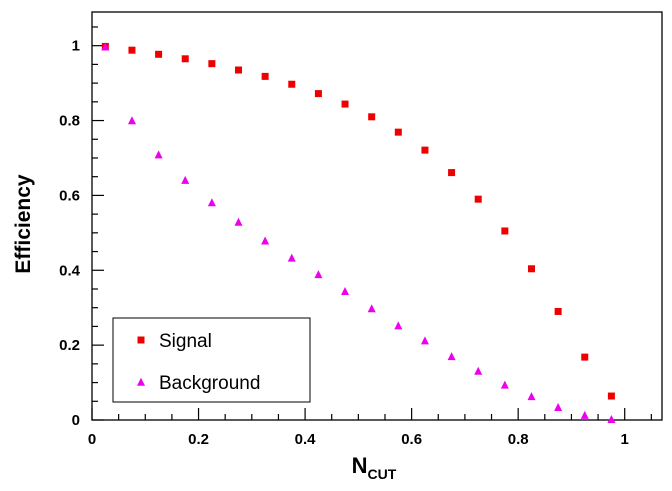 This screenshot has width=672, height=491. Describe the element at coordinates (411, 439) in the screenshot. I see `x-tick-label: 0.6` at that location.